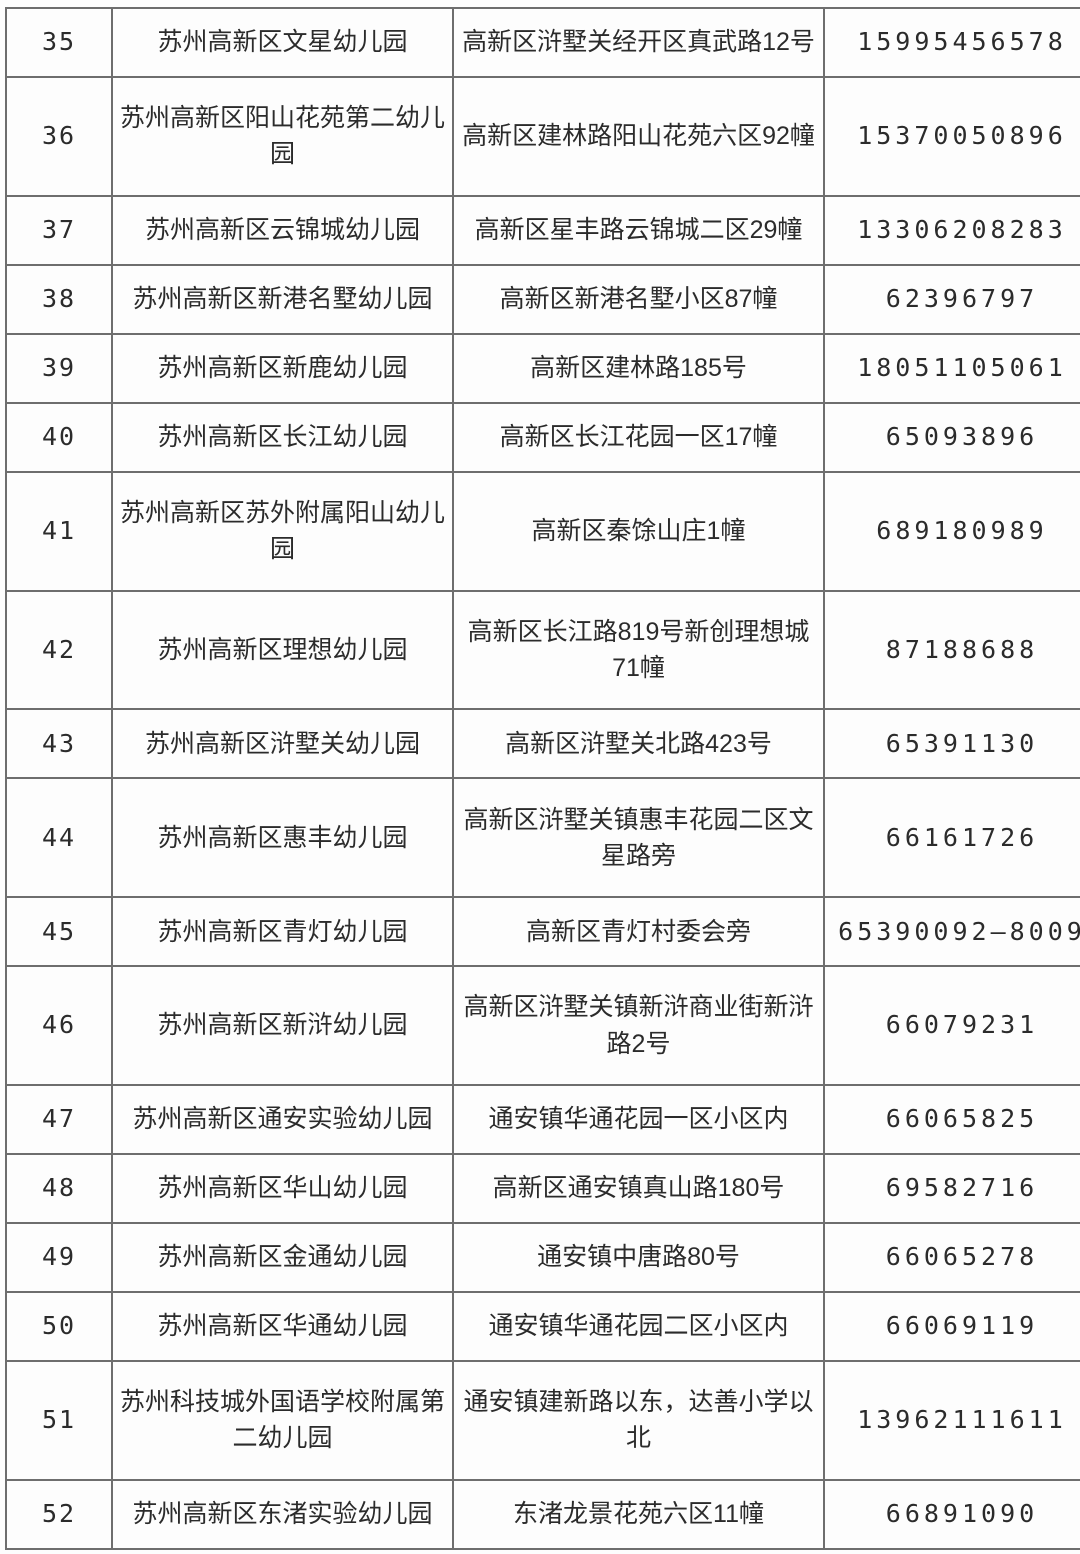 The image size is (1080, 1554). I want to click on phone-cell: 13962111611, so click(951, 1420).